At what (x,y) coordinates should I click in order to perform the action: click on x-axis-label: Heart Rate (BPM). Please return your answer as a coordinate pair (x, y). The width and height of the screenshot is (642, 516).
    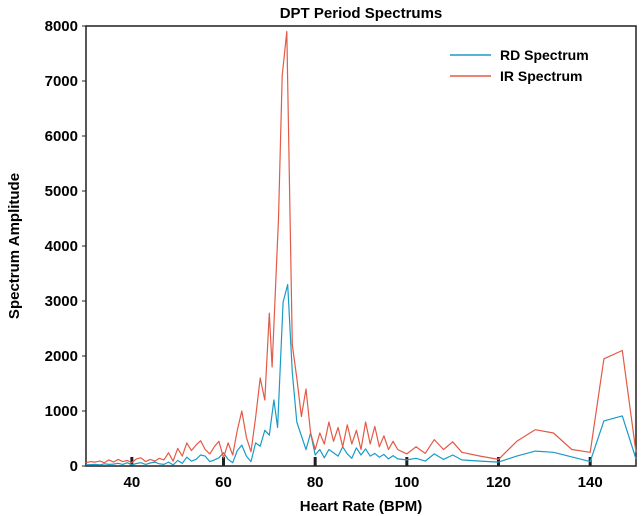
    Looking at the image, I should click on (361, 506).